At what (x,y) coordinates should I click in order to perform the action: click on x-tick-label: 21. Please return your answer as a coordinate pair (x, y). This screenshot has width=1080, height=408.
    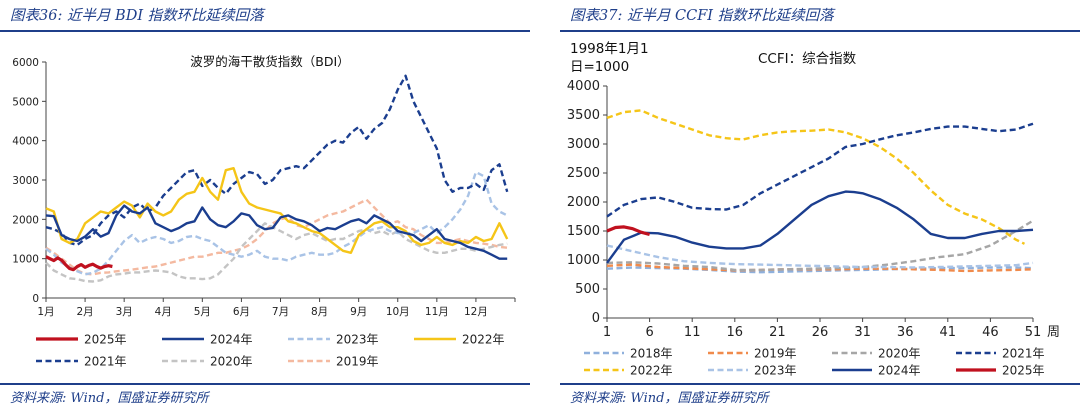
    Looking at the image, I should click on (777, 332).